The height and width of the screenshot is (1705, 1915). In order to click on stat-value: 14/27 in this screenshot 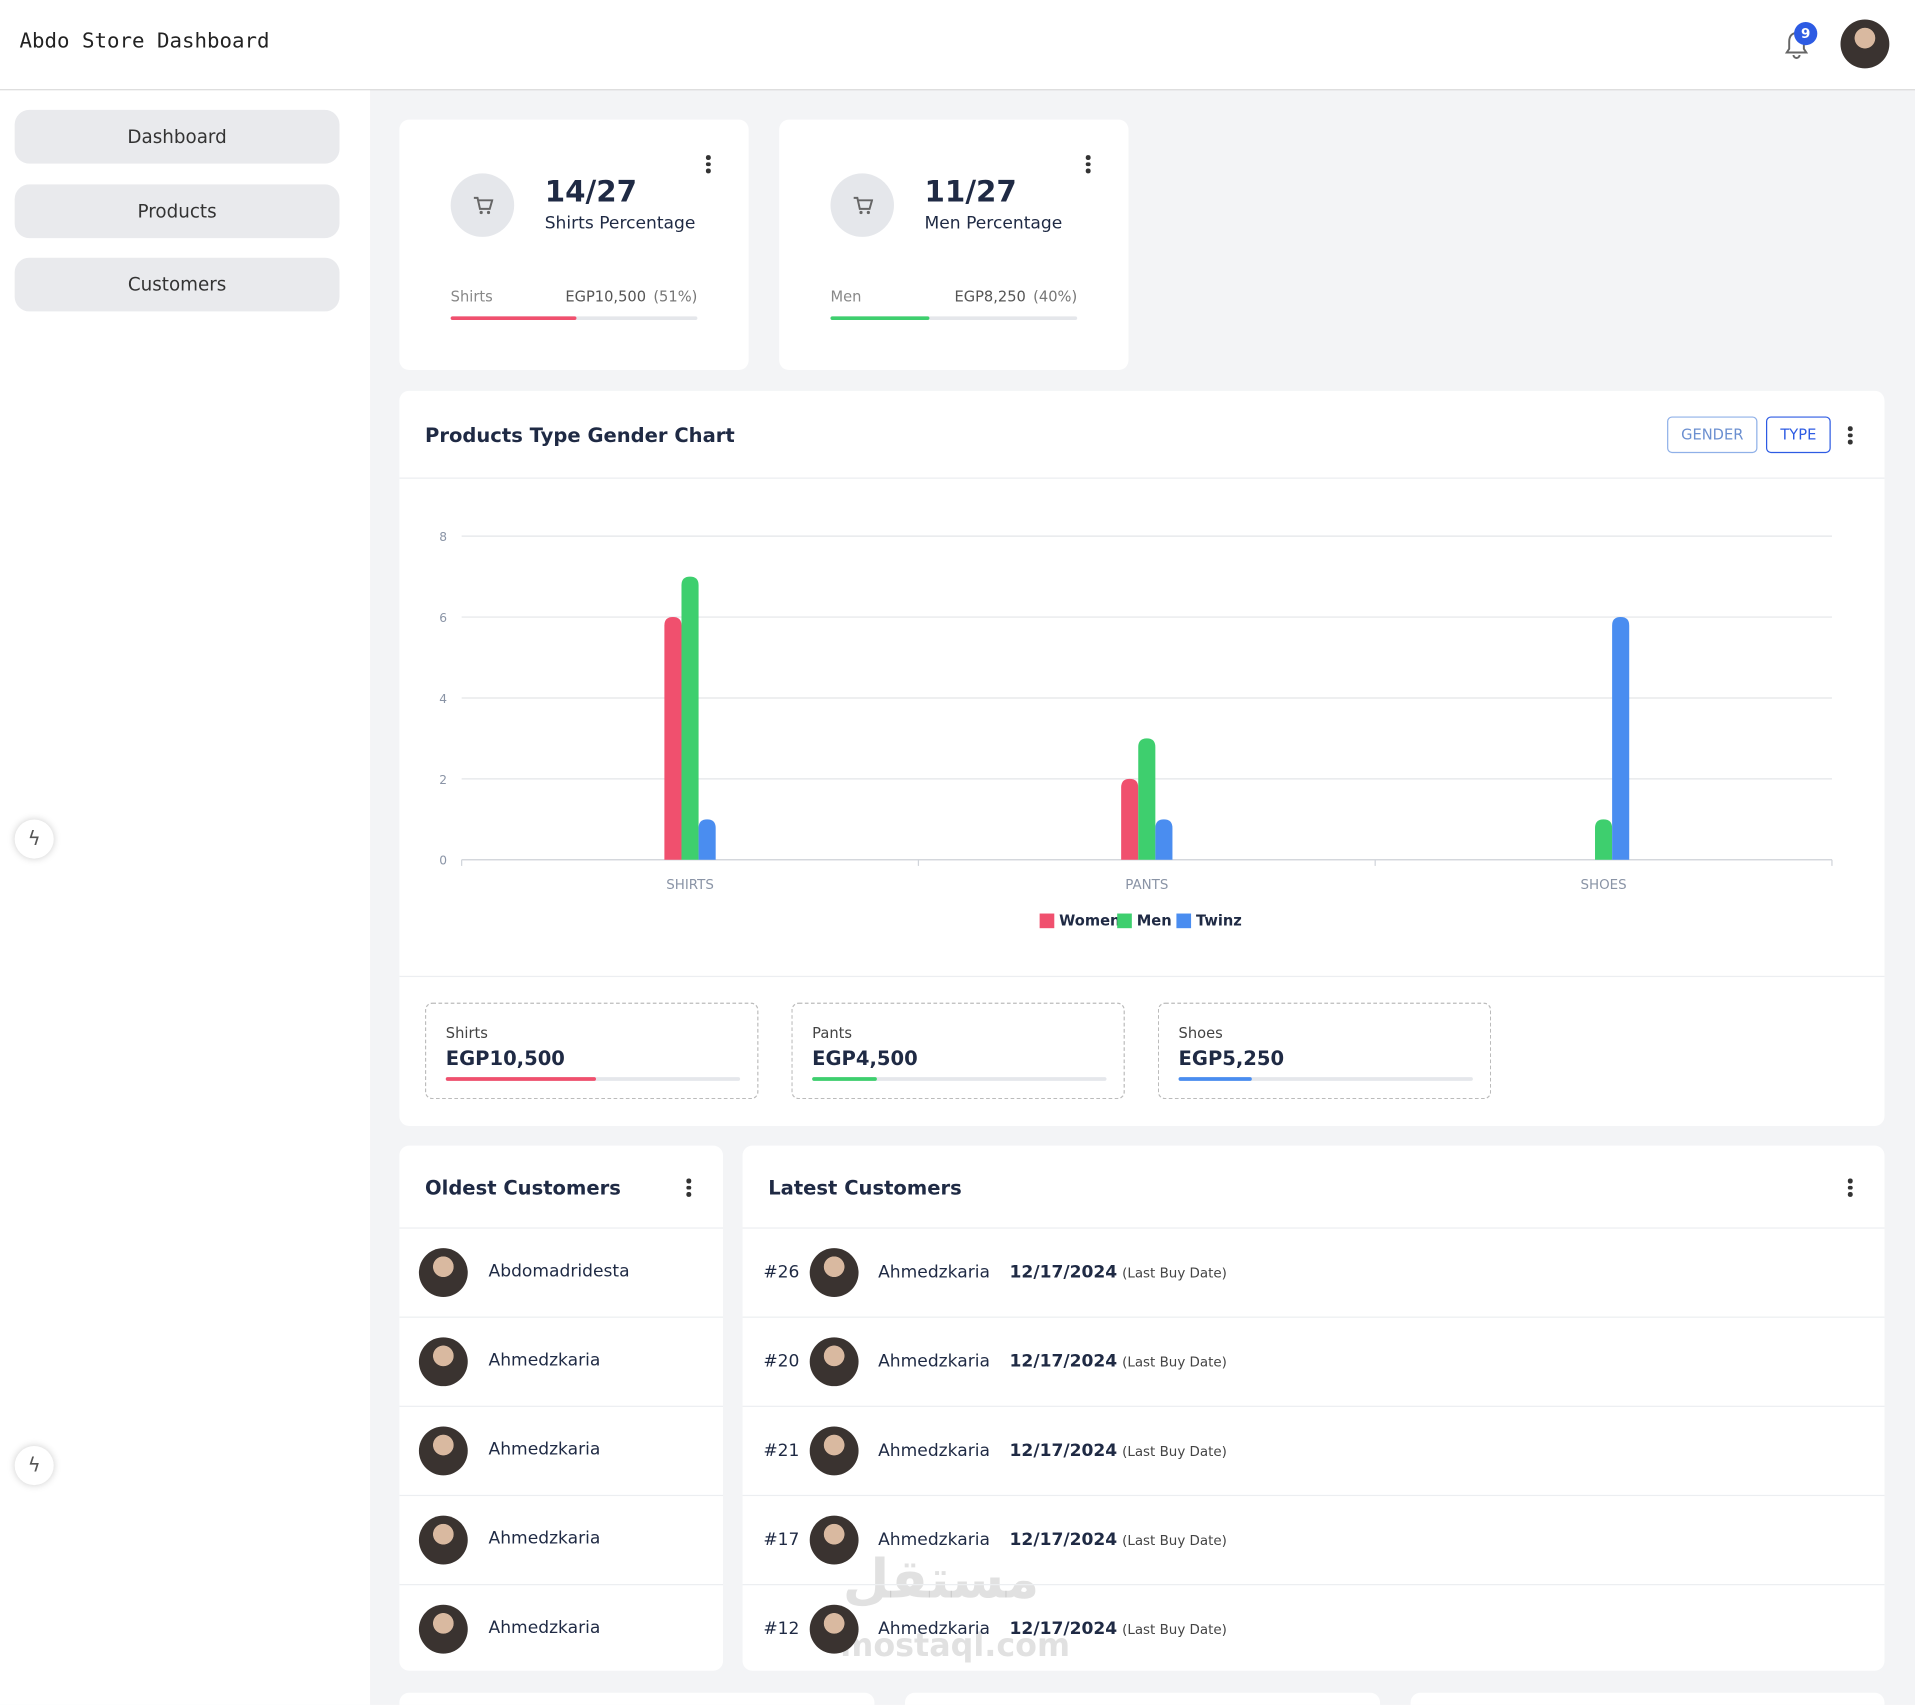, I will do `click(590, 191)`.